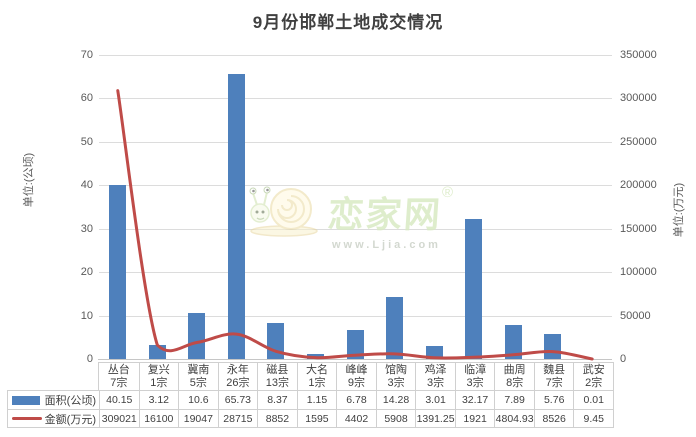  What do you see at coordinates (86, 272) in the screenshot?
I see `left-axis-tick-label: 20` at bounding box center [86, 272].